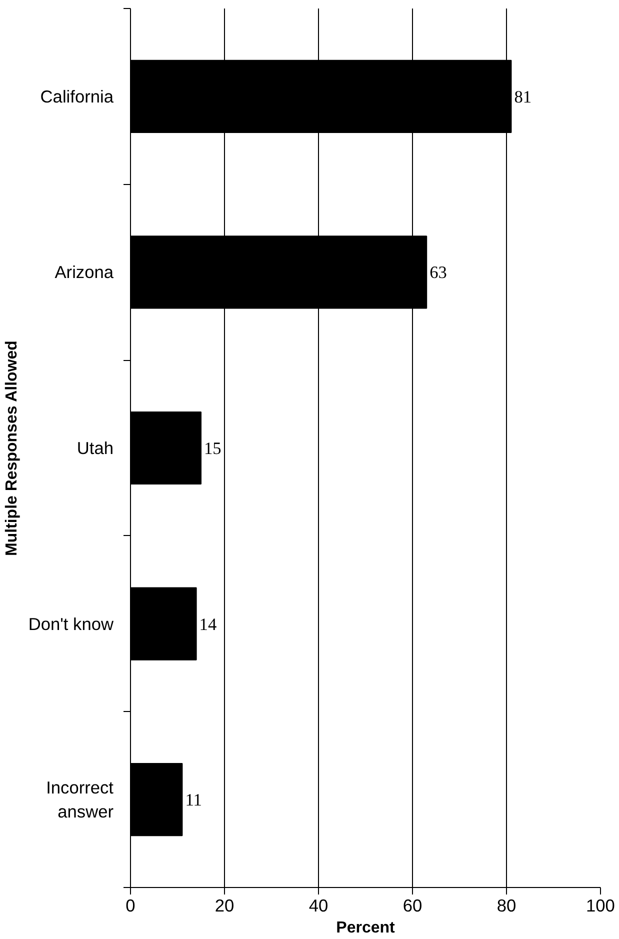  I want to click on x-axis-title: Percent, so click(366, 928).